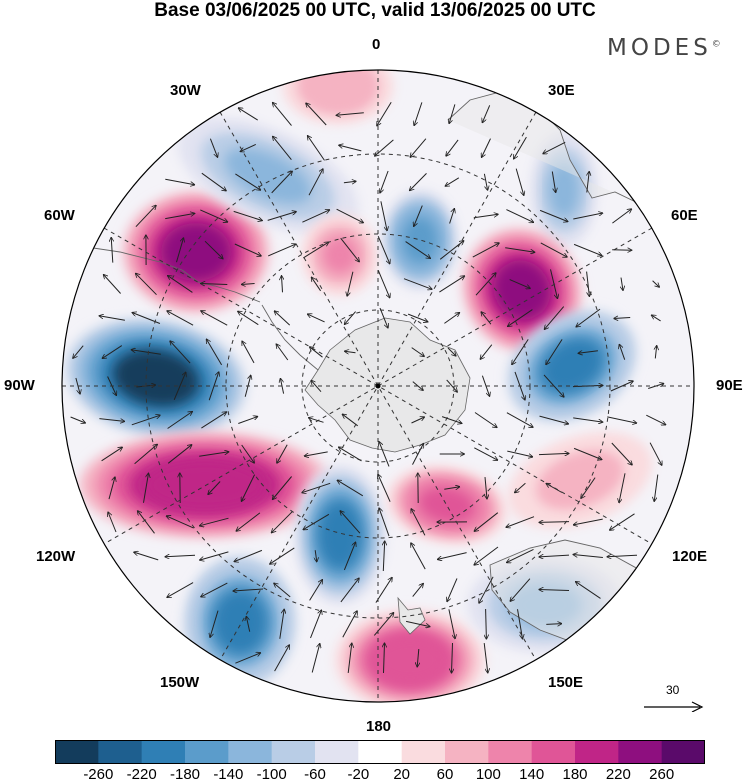 The image size is (750, 783). I want to click on brand-logo: MODES©, so click(664, 48).